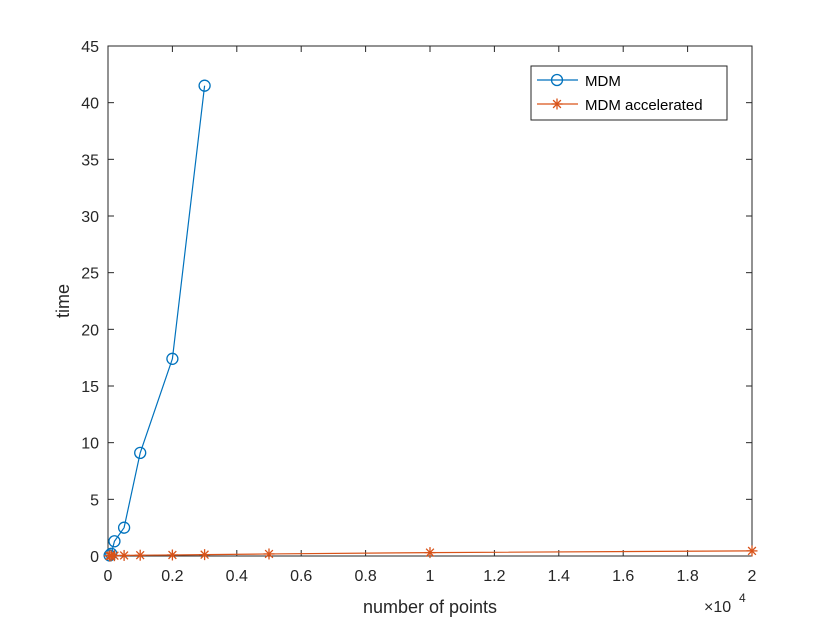 The width and height of the screenshot is (830, 623). What do you see at coordinates (494, 576) in the screenshot?
I see `x-tick-label: 1.2` at bounding box center [494, 576].